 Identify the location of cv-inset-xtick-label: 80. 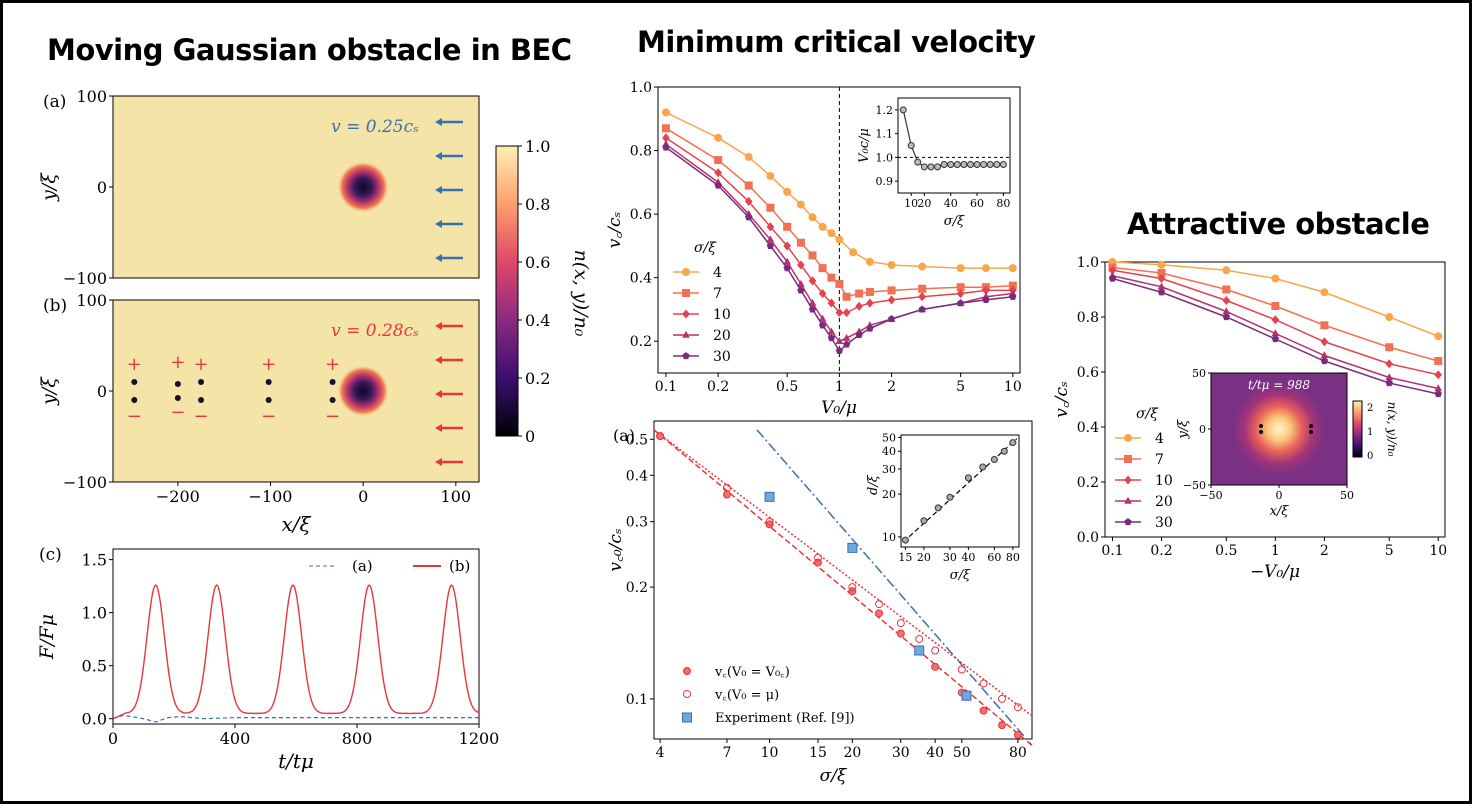
(1003, 203).